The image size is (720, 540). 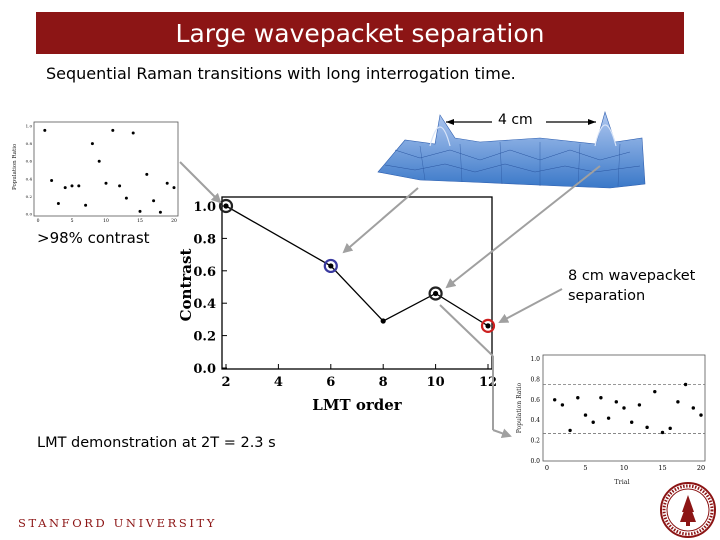 I want to click on contrast-x-tick-label: 6, so click(x=330, y=382).